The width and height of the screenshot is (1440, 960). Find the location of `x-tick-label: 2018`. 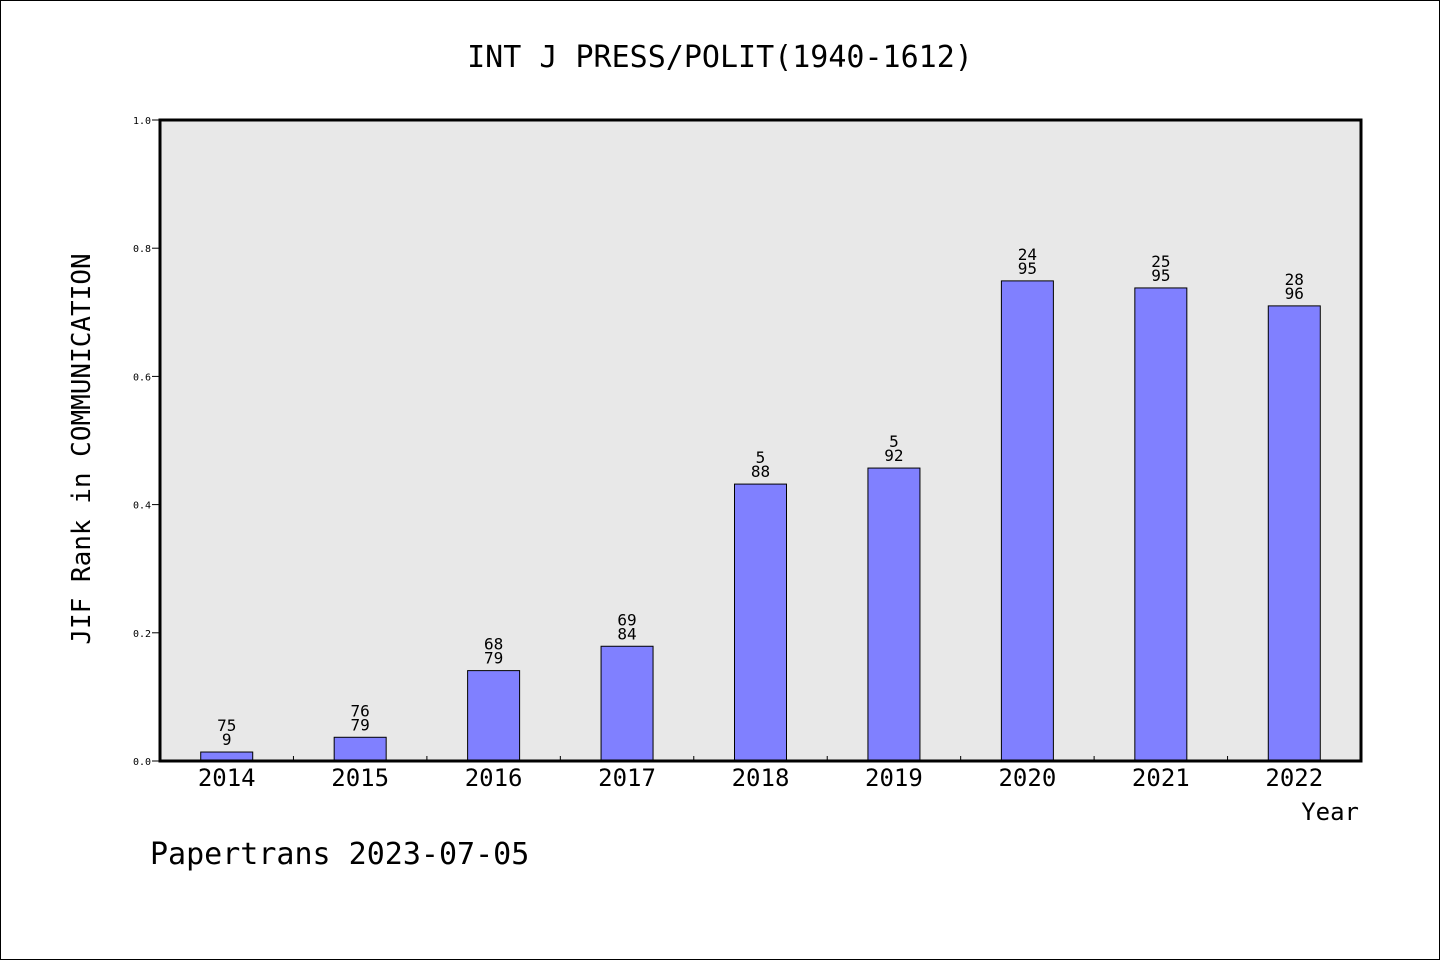

x-tick-label: 2018 is located at coordinates (761, 778).